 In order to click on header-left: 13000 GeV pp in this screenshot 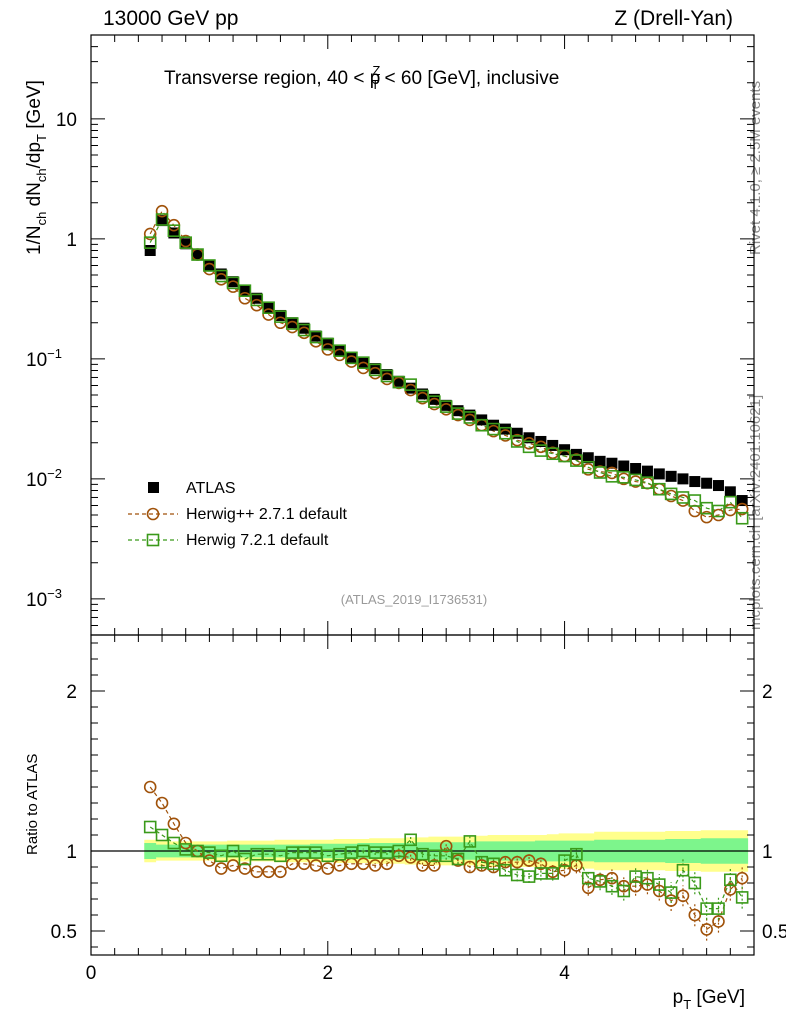, I will do `click(170, 18)`.